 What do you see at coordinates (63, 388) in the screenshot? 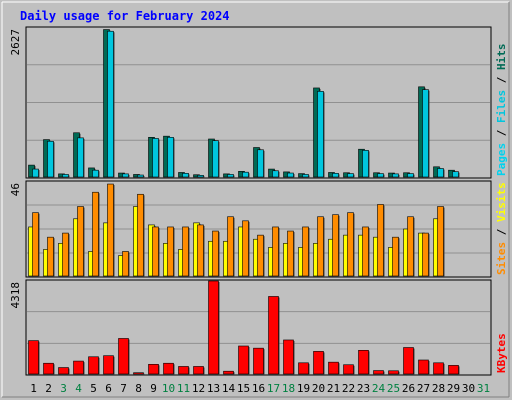
I see `x-tick-label: 3` at bounding box center [63, 388].